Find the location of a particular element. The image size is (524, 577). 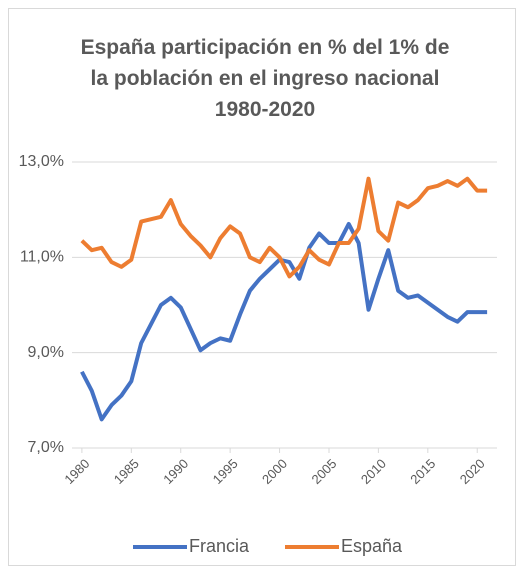

x-tick-label: 2015 is located at coordinates (422, 471).